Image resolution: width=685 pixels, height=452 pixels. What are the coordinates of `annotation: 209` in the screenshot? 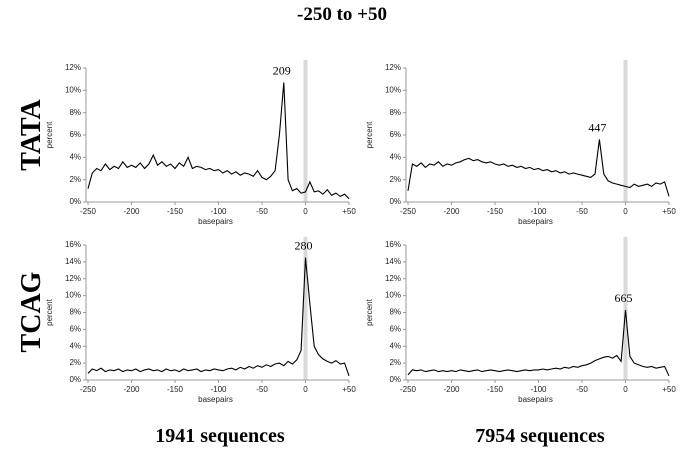 It's located at (282, 71).